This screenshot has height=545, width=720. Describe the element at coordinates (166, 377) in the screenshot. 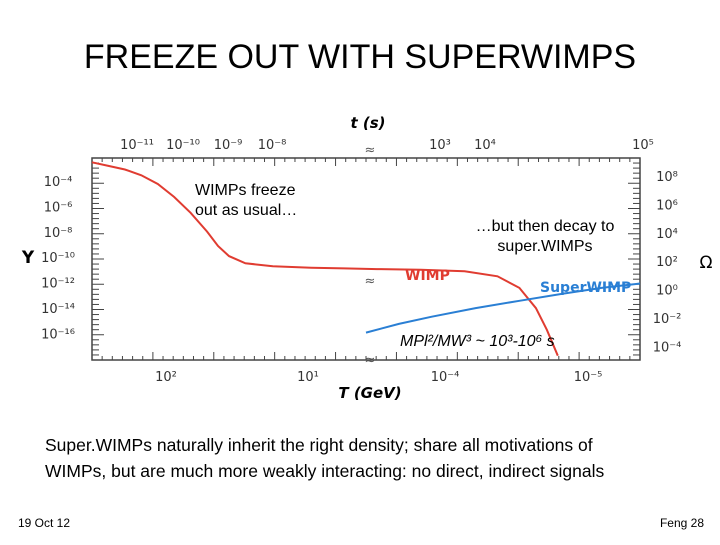

I see `bottom-tick-label: 10²` at that location.